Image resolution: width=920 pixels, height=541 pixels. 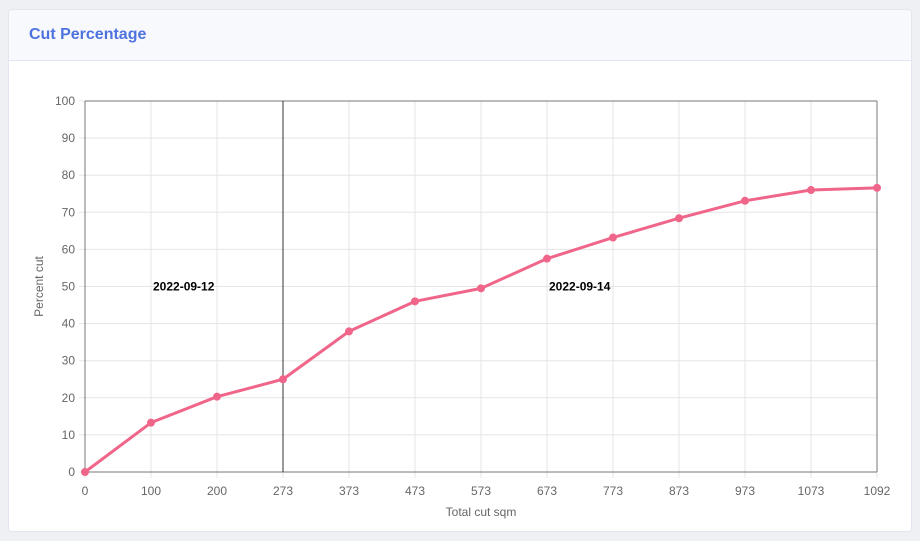 I want to click on x-tick-label: 673, so click(x=547, y=491).